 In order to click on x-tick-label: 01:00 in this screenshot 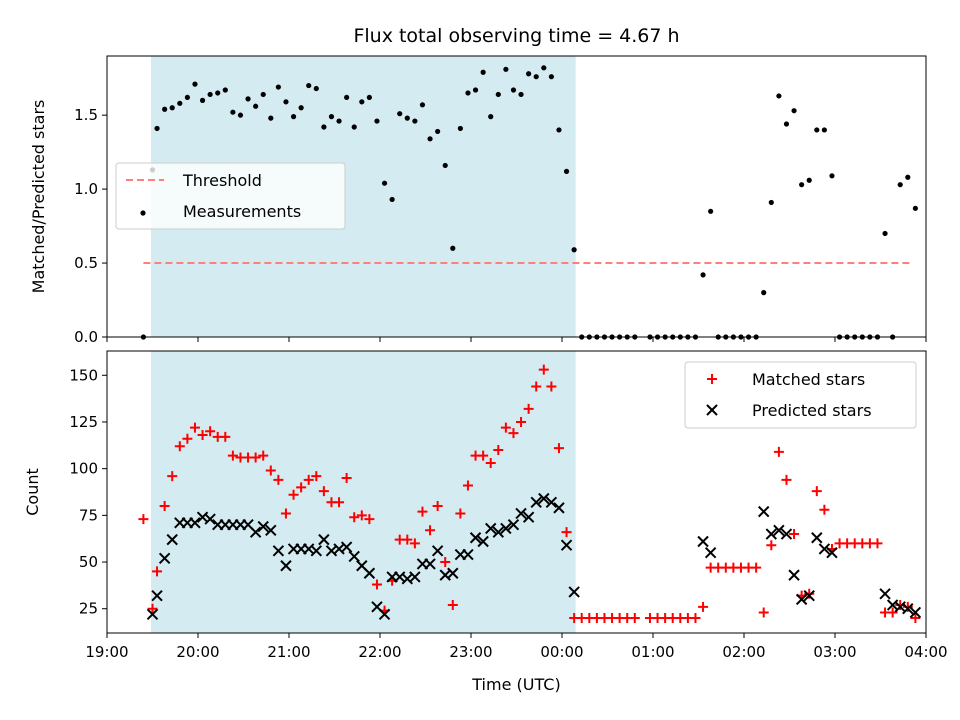, I will do `click(652, 652)`.